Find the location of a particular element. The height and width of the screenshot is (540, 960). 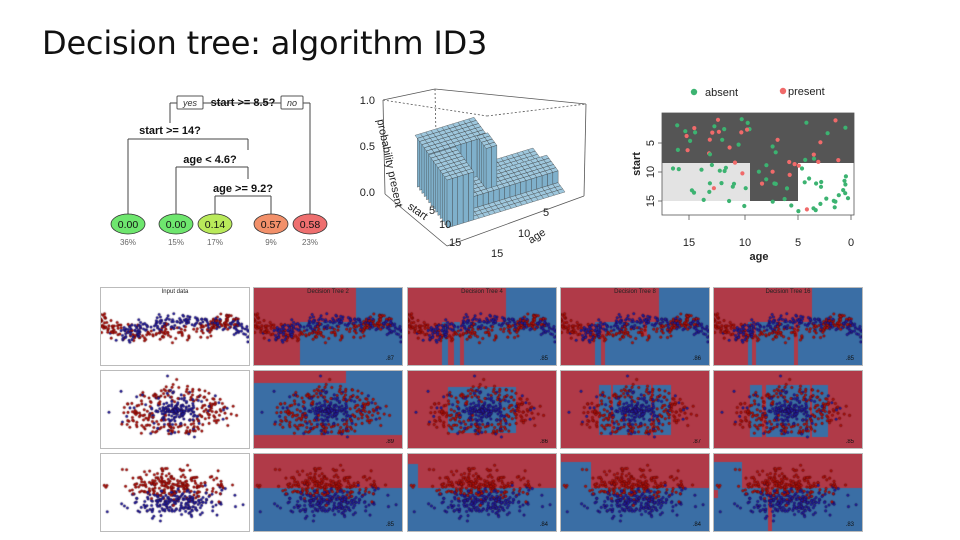

region-low-prob is located at coordinates (706, 182).